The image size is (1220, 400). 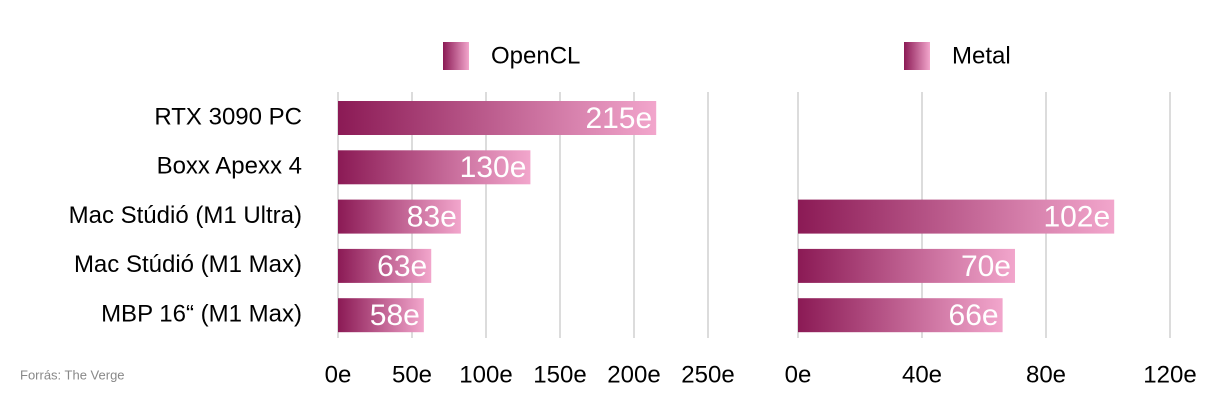 I want to click on x-tick-label: 100e, so click(x=485, y=374).